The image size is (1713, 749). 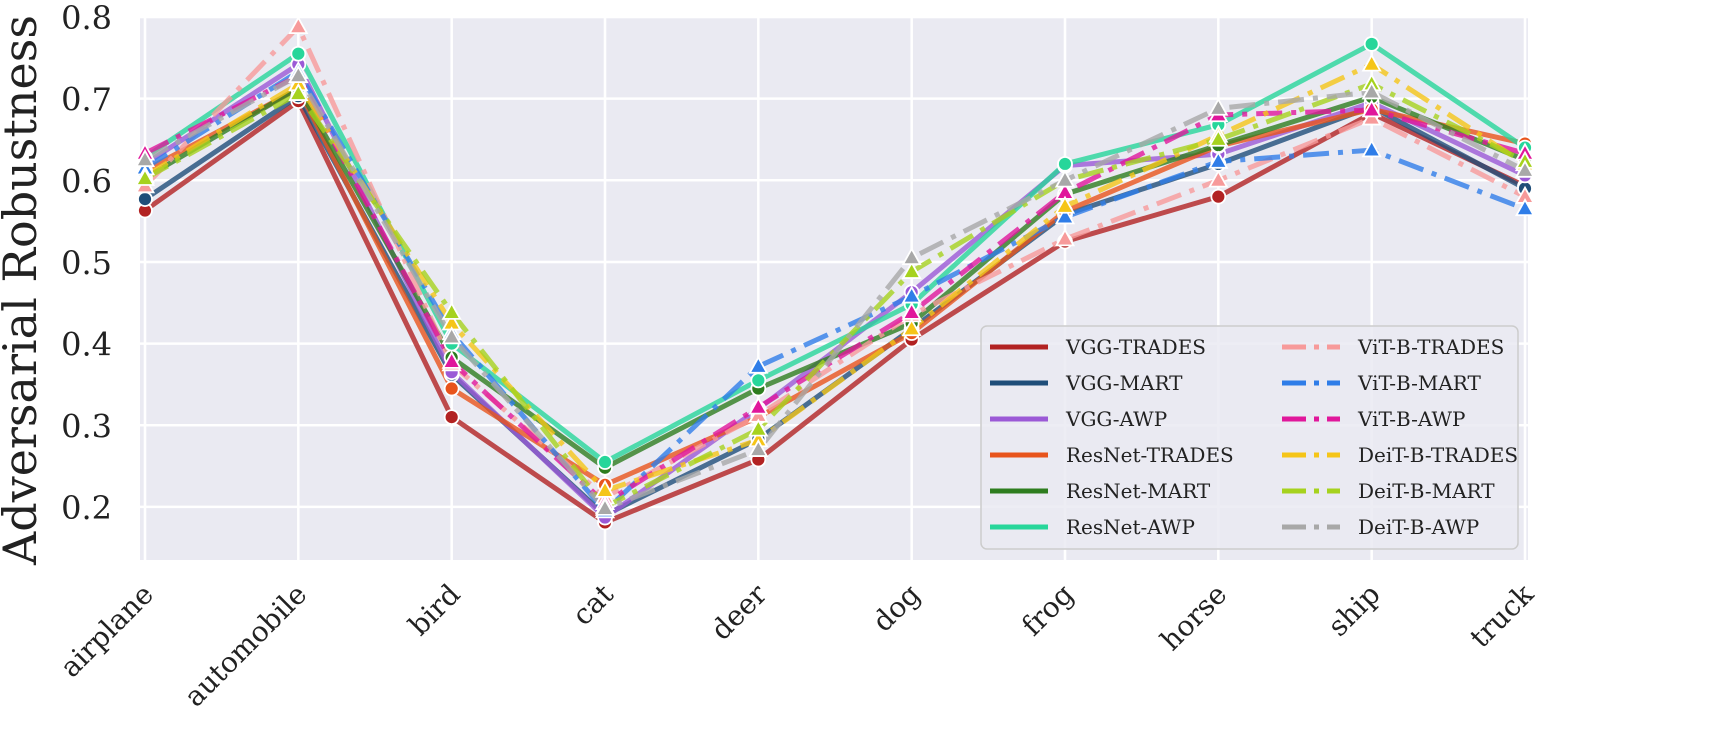 What do you see at coordinates (738, 611) in the screenshot?
I see `x-tick-label: deer` at bounding box center [738, 611].